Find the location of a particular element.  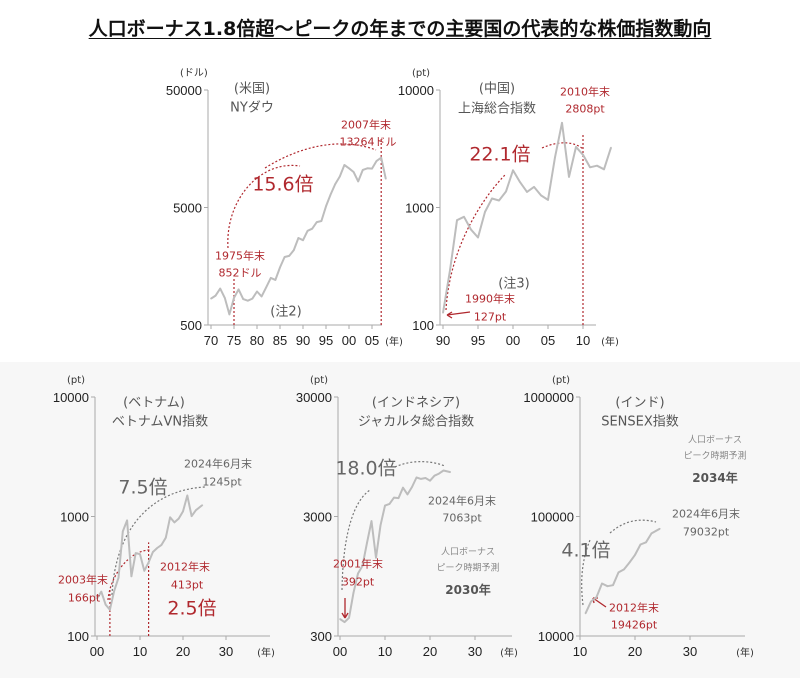

vn-country-label: (ベトナム) is located at coordinates (154, 403).